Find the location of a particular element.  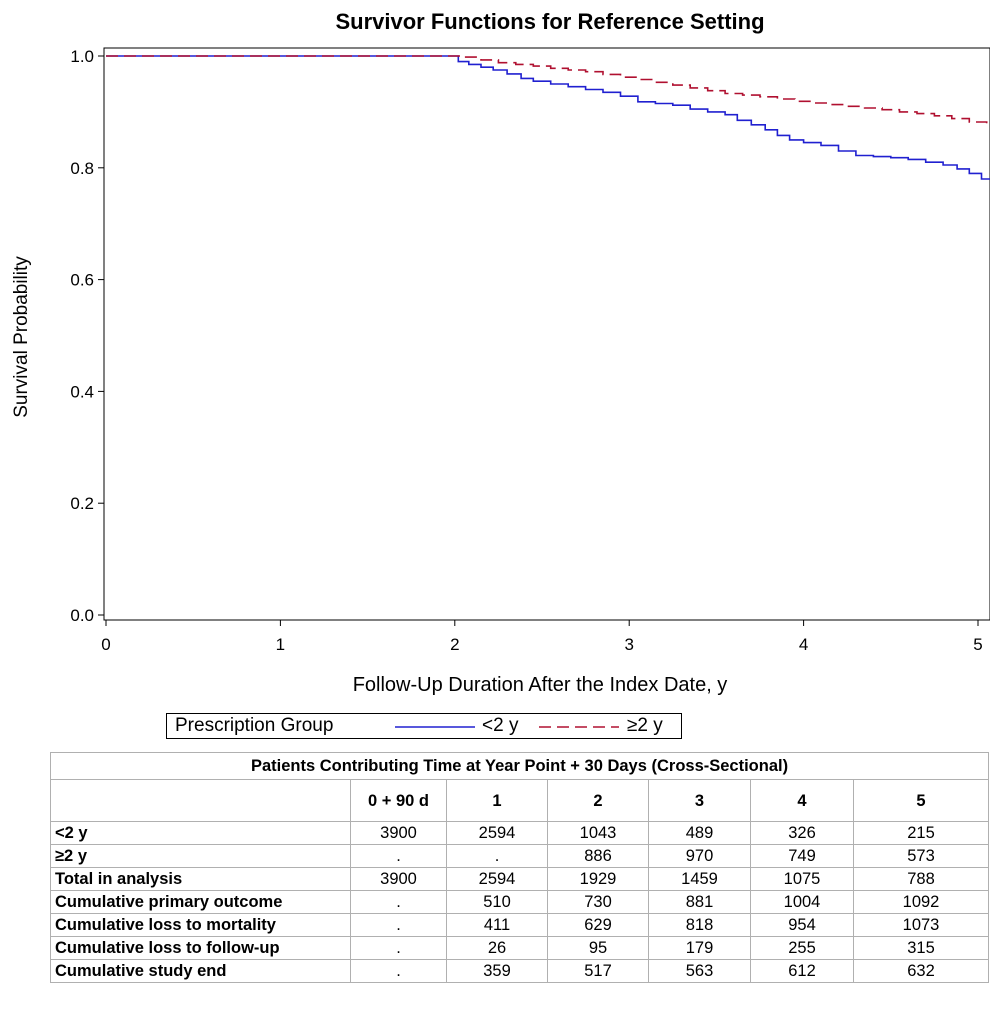

y-tick-label: 0.6 is located at coordinates (82, 280).